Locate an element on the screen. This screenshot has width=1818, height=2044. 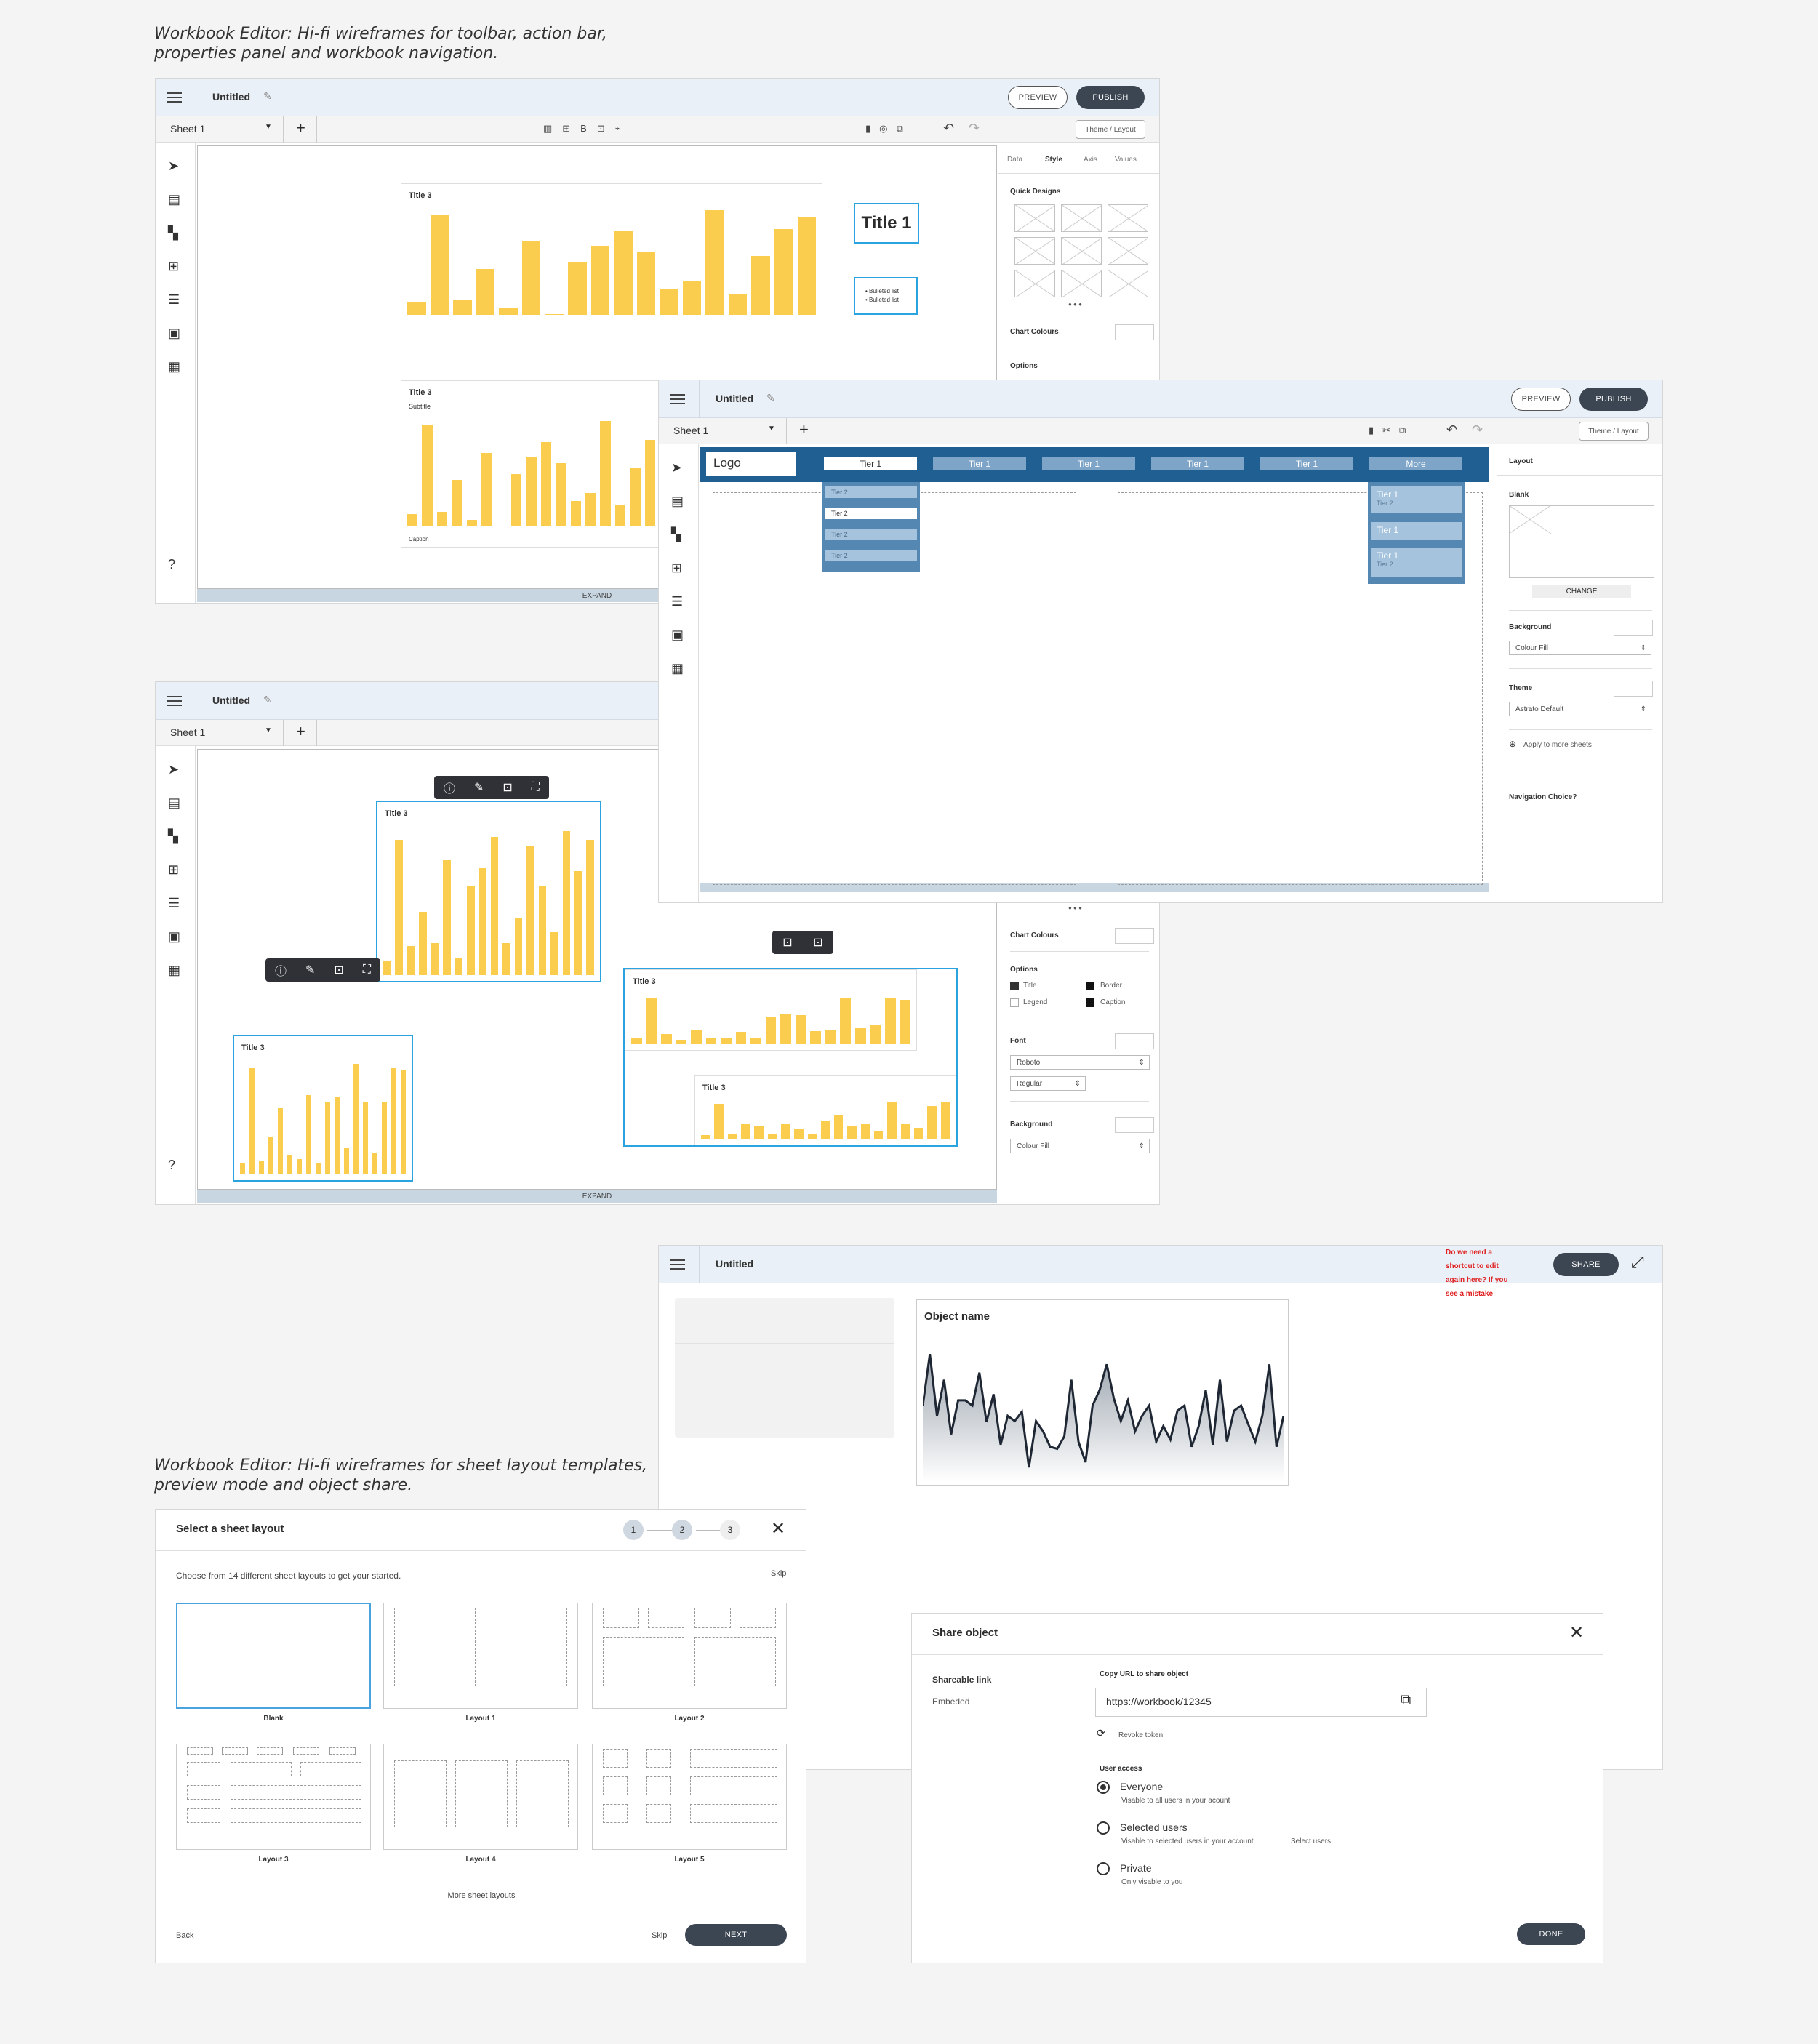
nav-tier2-item-active: Tier 2 is located at coordinates (871, 513).